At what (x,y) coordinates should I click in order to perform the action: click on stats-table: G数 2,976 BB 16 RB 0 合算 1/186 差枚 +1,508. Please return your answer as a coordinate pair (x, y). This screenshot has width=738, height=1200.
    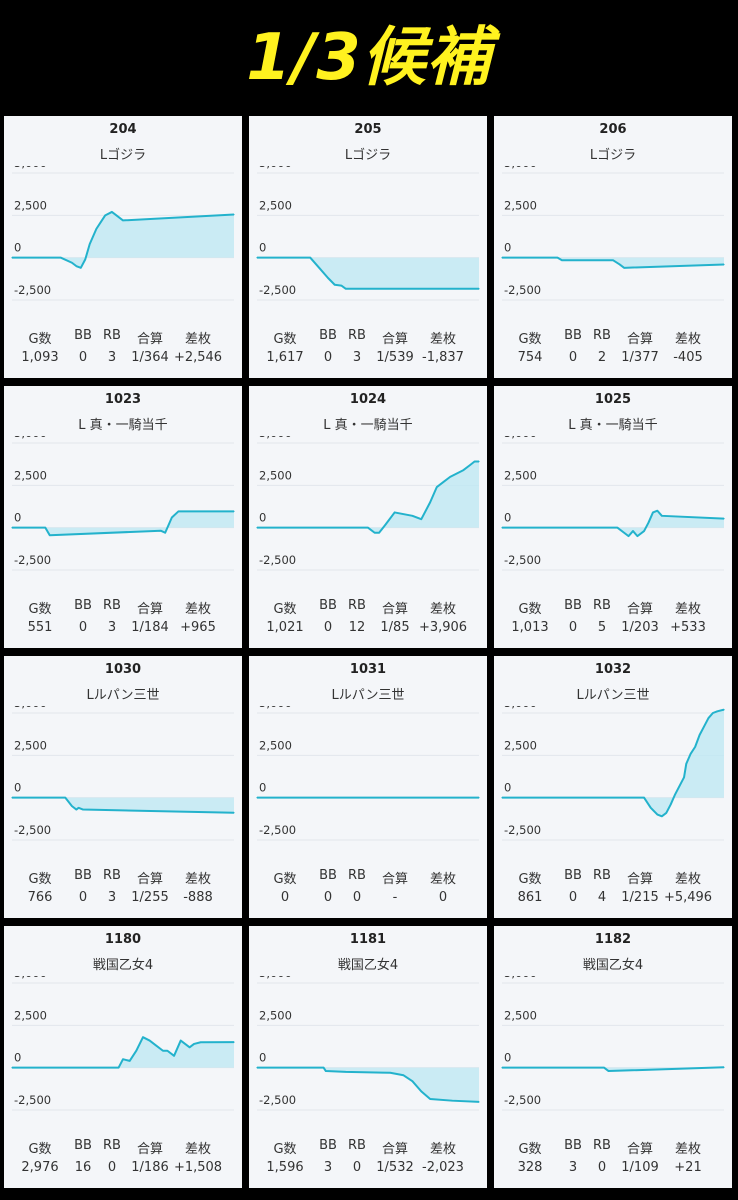
    Looking at the image, I should click on (123, 1160).